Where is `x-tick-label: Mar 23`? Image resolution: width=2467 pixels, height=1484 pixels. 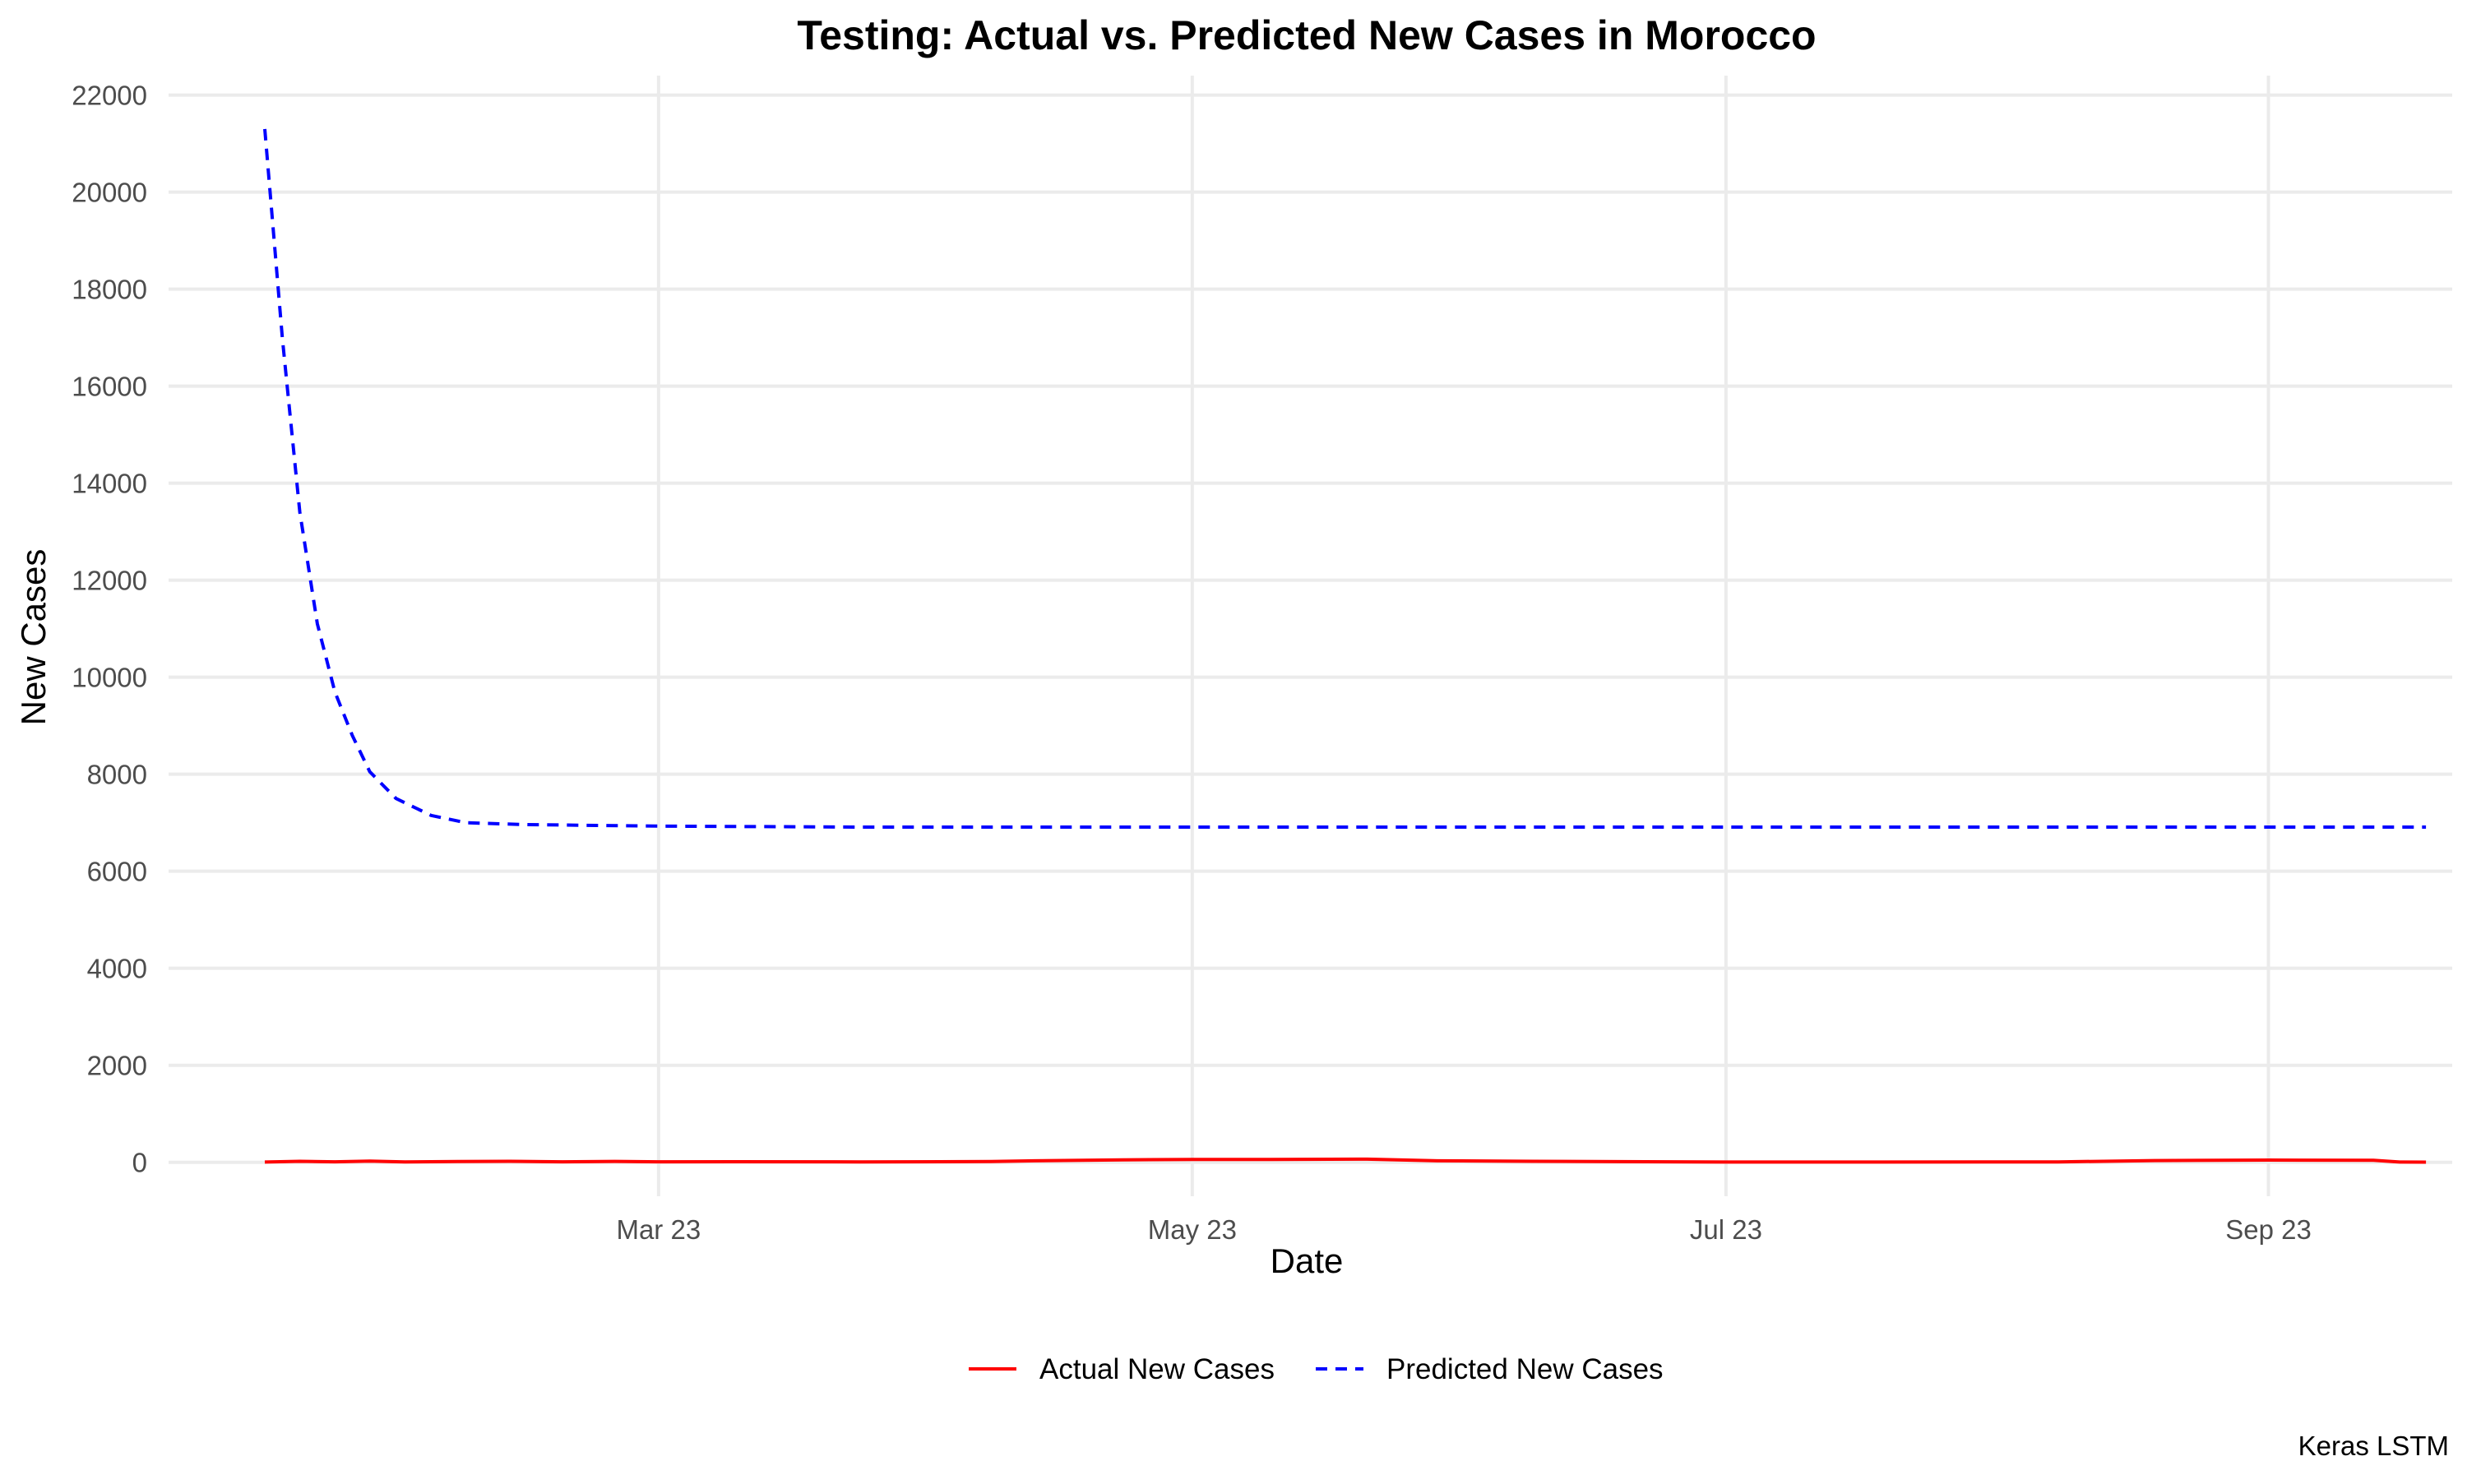
x-tick-label: Mar 23 is located at coordinates (658, 1229).